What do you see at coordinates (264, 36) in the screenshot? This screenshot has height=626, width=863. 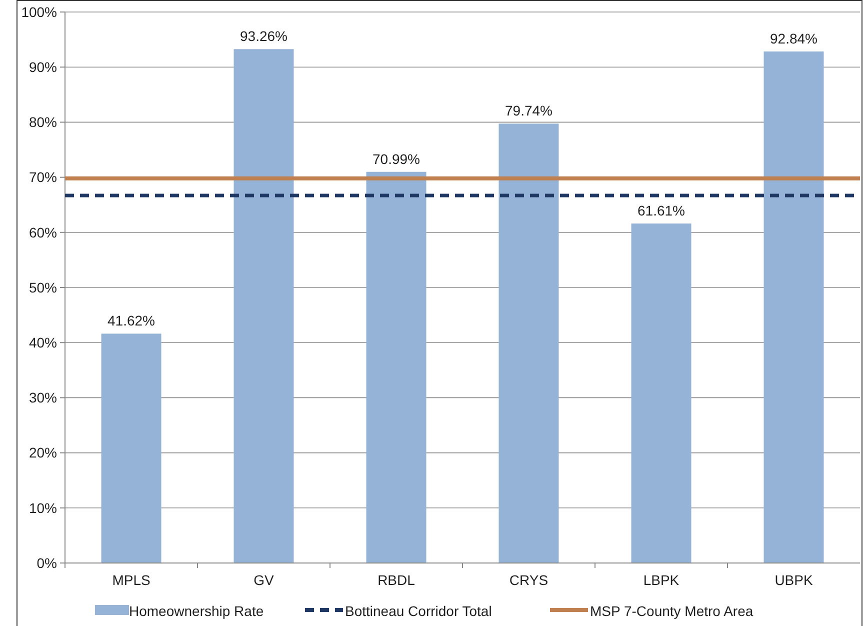 I see `data-label: 93.26%` at bounding box center [264, 36].